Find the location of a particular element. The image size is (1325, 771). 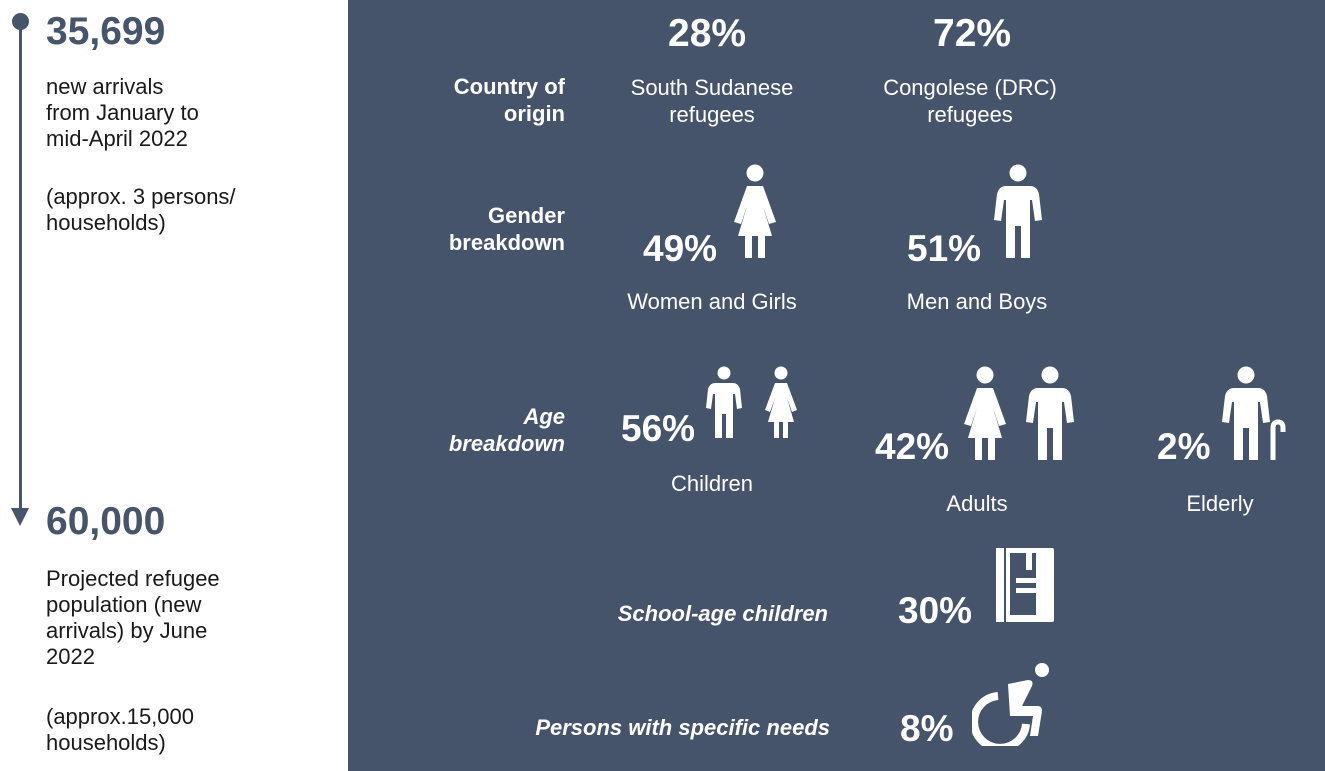

percent-children: 56% is located at coordinates (658, 428).